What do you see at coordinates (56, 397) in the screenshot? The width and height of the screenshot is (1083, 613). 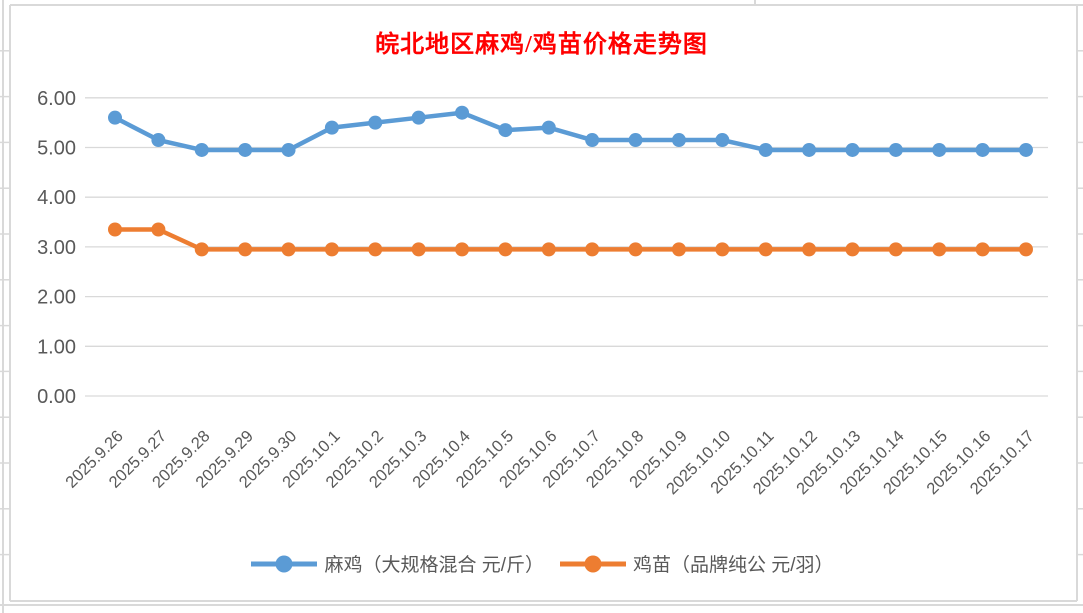 I see `y-axis-tick-label: 0.00` at bounding box center [56, 397].